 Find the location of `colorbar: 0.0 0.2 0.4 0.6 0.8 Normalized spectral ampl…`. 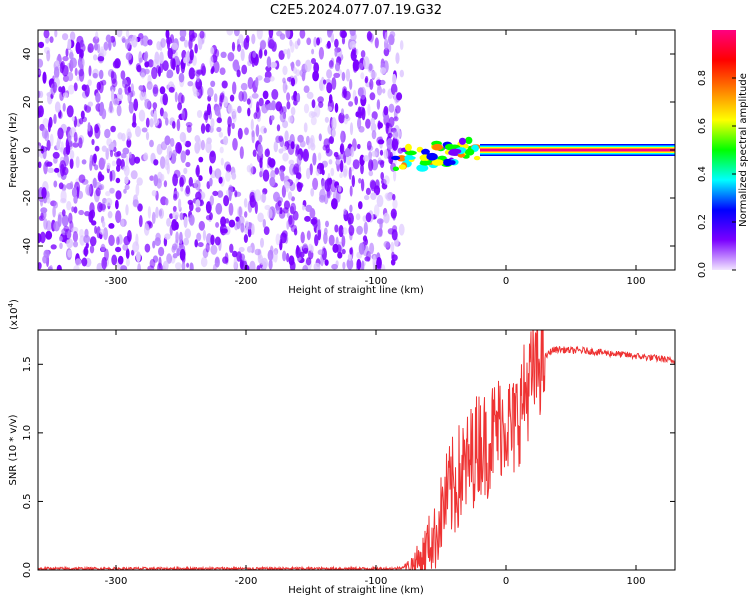

colorbar: 0.0 0.2 0.4 0.6 0.8 Normalized spectral ampl… is located at coordinates (723, 154).